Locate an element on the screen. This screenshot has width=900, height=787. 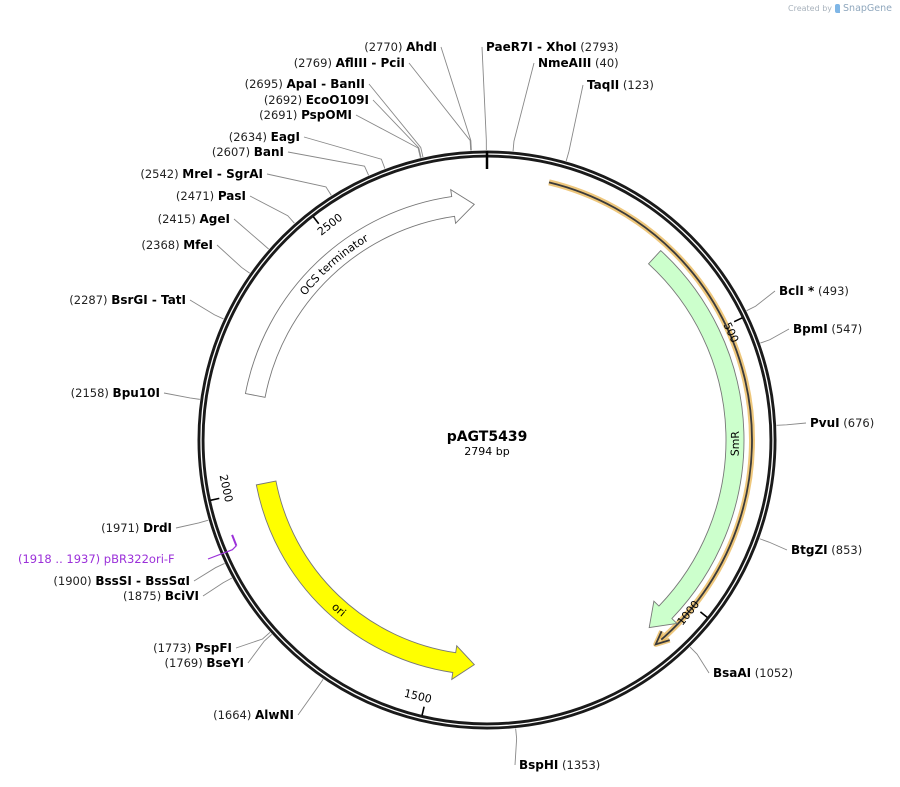
primers-layer: (1918 .. 1937) pBR322ori-F is located at coordinates (128, 550).